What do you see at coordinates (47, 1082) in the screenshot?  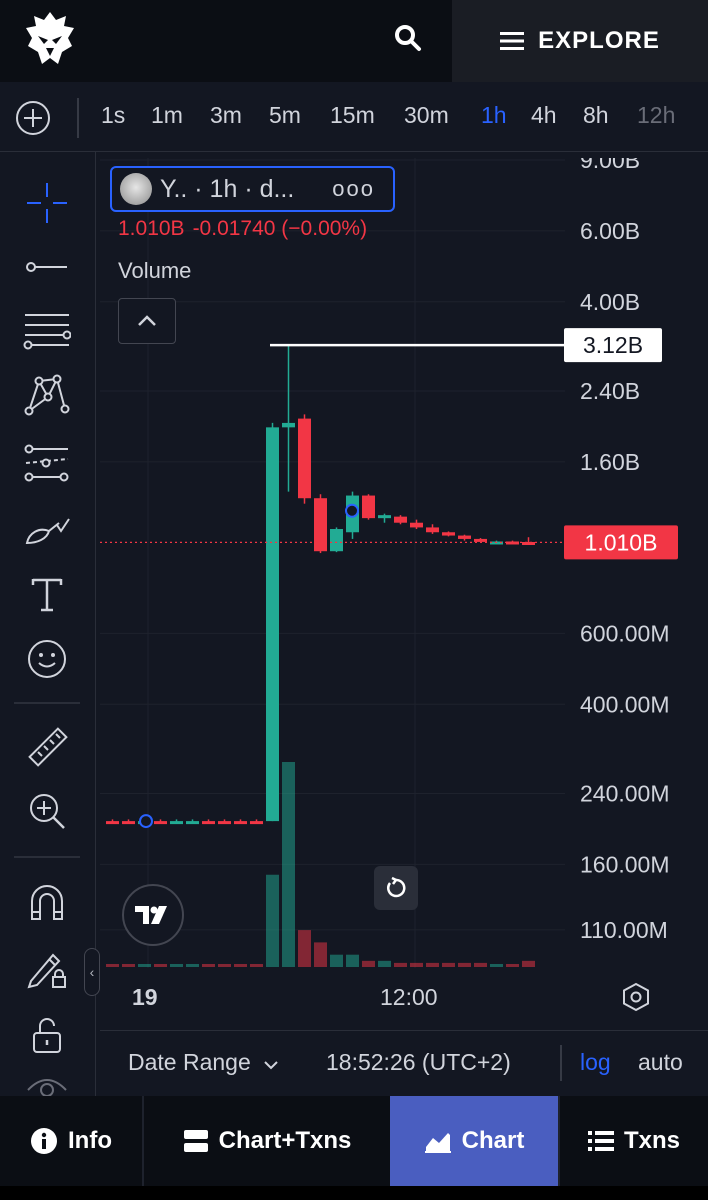 I see `hide-drawings-tool` at bounding box center [47, 1082].